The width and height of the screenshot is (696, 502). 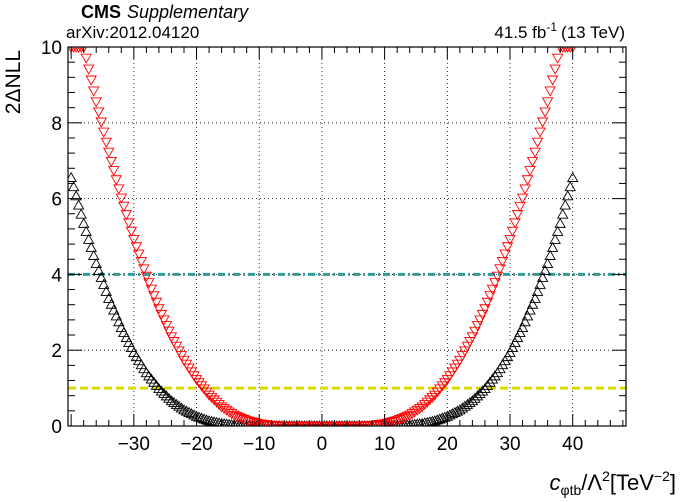 What do you see at coordinates (509, 444) in the screenshot?
I see `x-tick-label: 30` at bounding box center [509, 444].